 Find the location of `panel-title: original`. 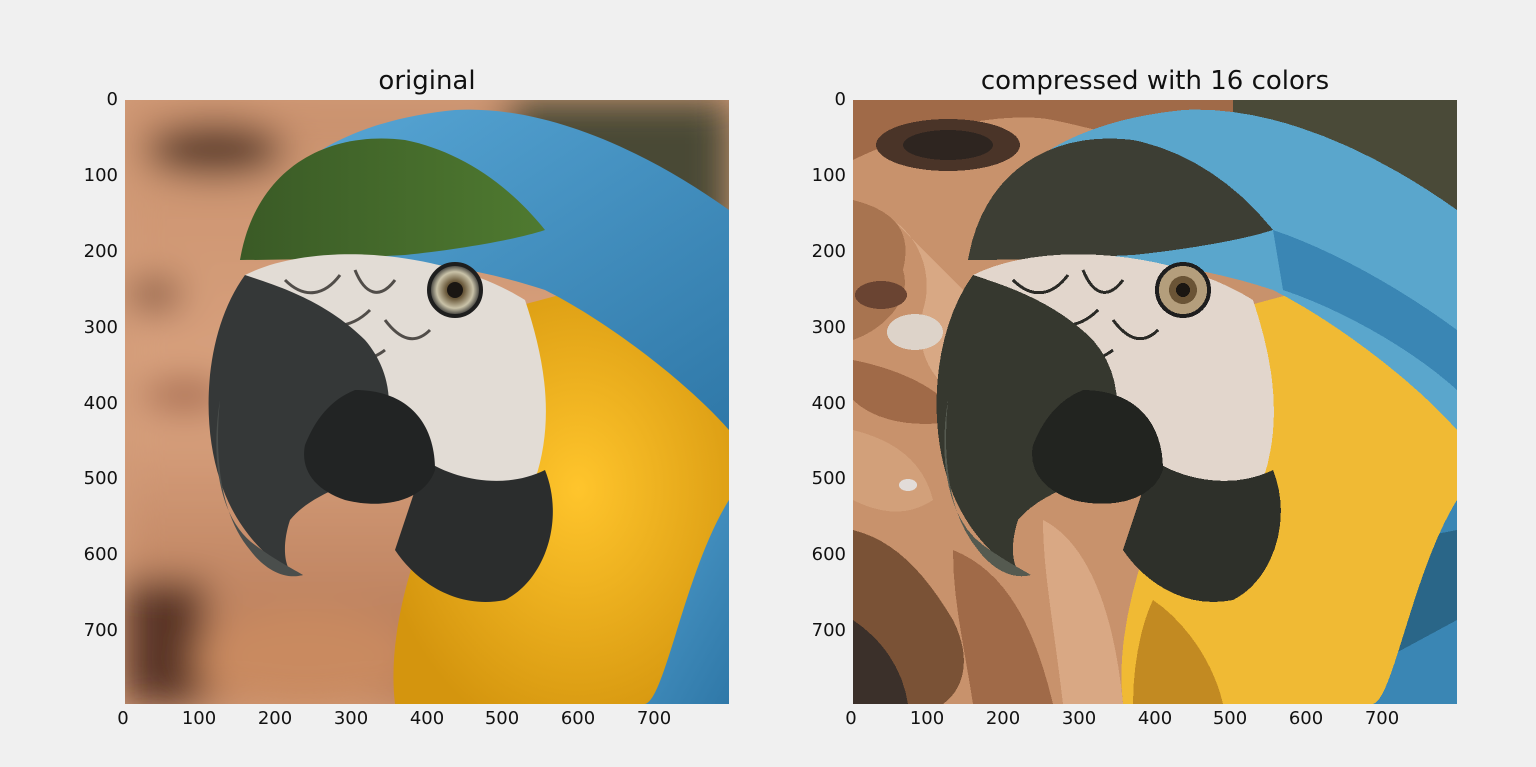

panel-title: original is located at coordinates (427, 81).